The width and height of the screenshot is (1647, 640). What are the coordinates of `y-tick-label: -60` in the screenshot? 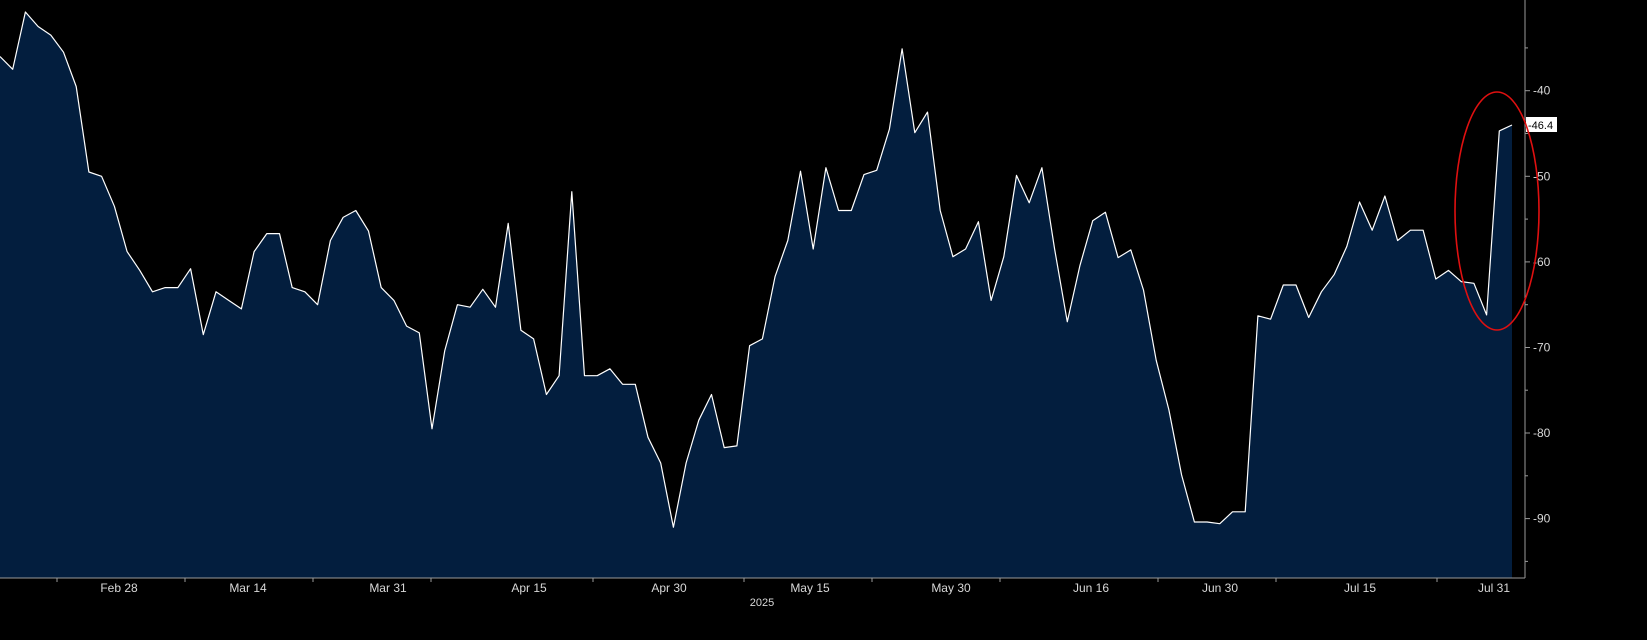 It's located at (1542, 262).